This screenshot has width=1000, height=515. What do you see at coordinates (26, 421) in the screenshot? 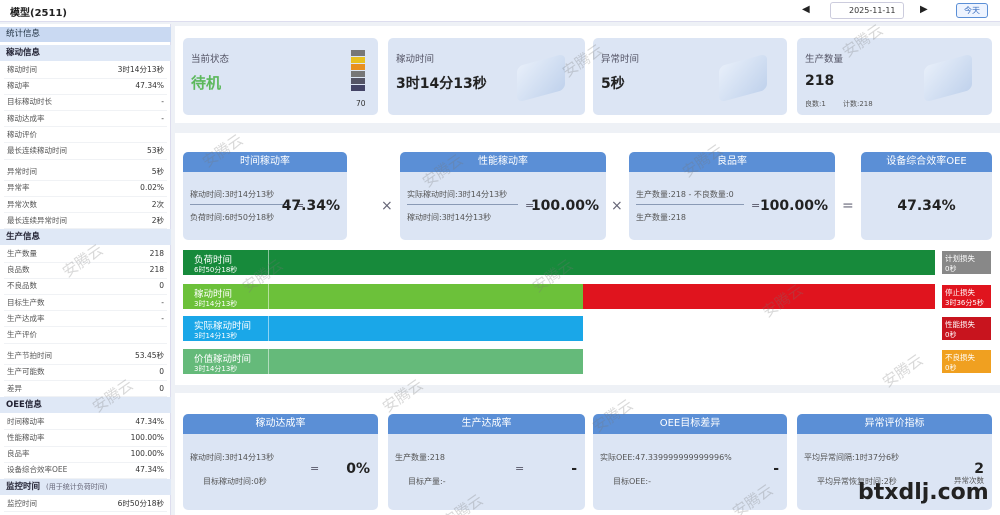
I see `row-label: 时间稼动率` at bounding box center [26, 421].